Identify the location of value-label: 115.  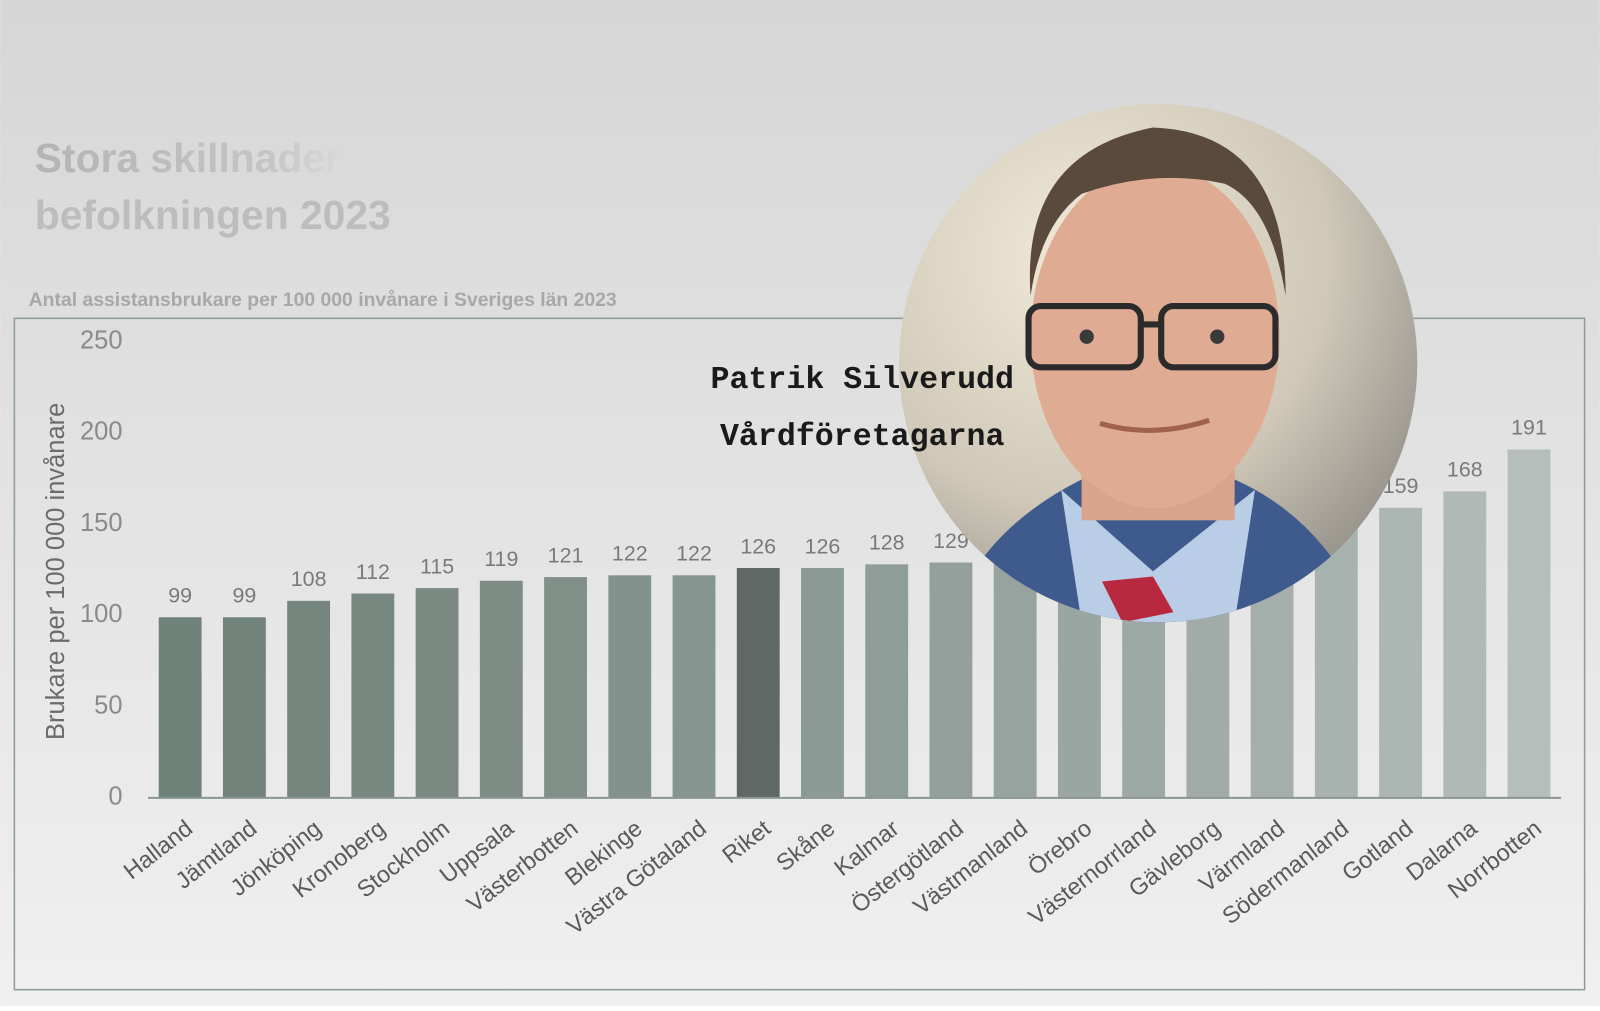
(437, 566).